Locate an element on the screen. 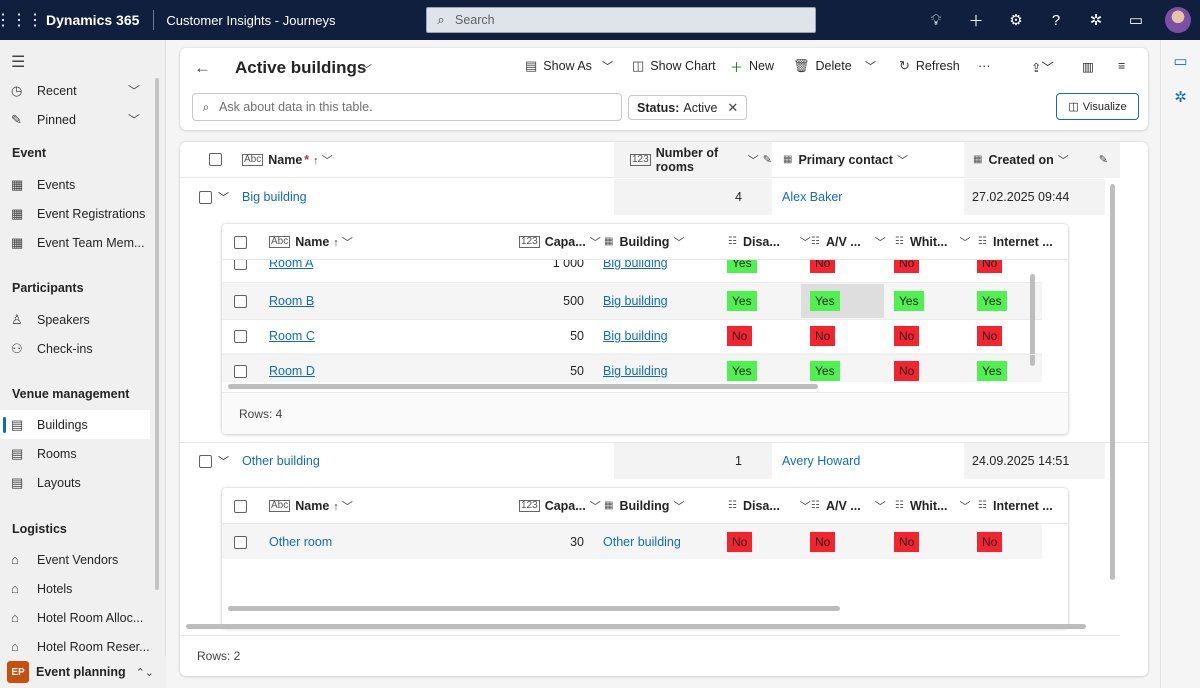 The height and width of the screenshot is (688, 1200). sidebar-item-layouts: ▤ Layouts is located at coordinates (75, 482).